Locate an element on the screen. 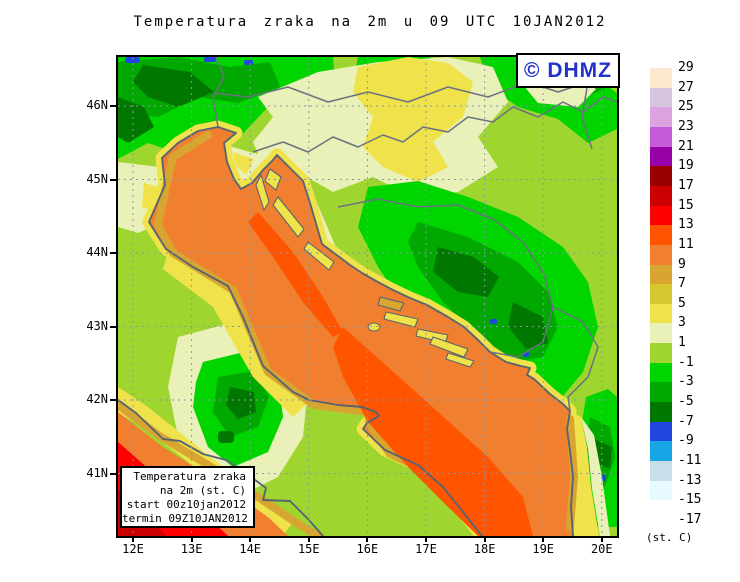 The width and height of the screenshot is (740, 582). lon-label-12E: 12E is located at coordinates (133, 549).